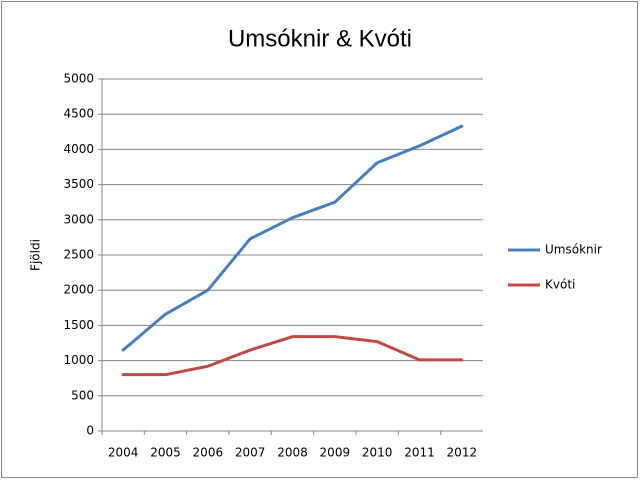  What do you see at coordinates (78, 149) in the screenshot?
I see `y-tick-label: 4000` at bounding box center [78, 149].